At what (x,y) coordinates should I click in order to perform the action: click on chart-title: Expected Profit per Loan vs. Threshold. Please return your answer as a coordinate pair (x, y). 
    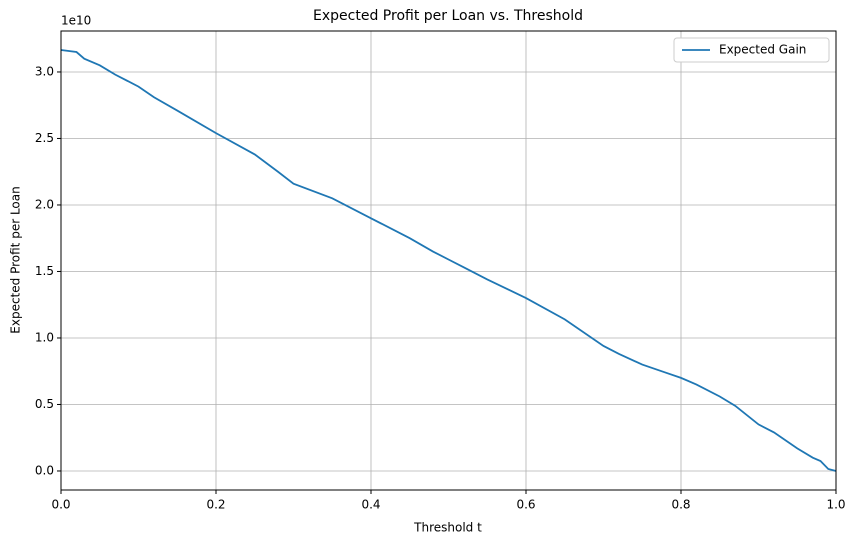
    Looking at the image, I should click on (448, 16).